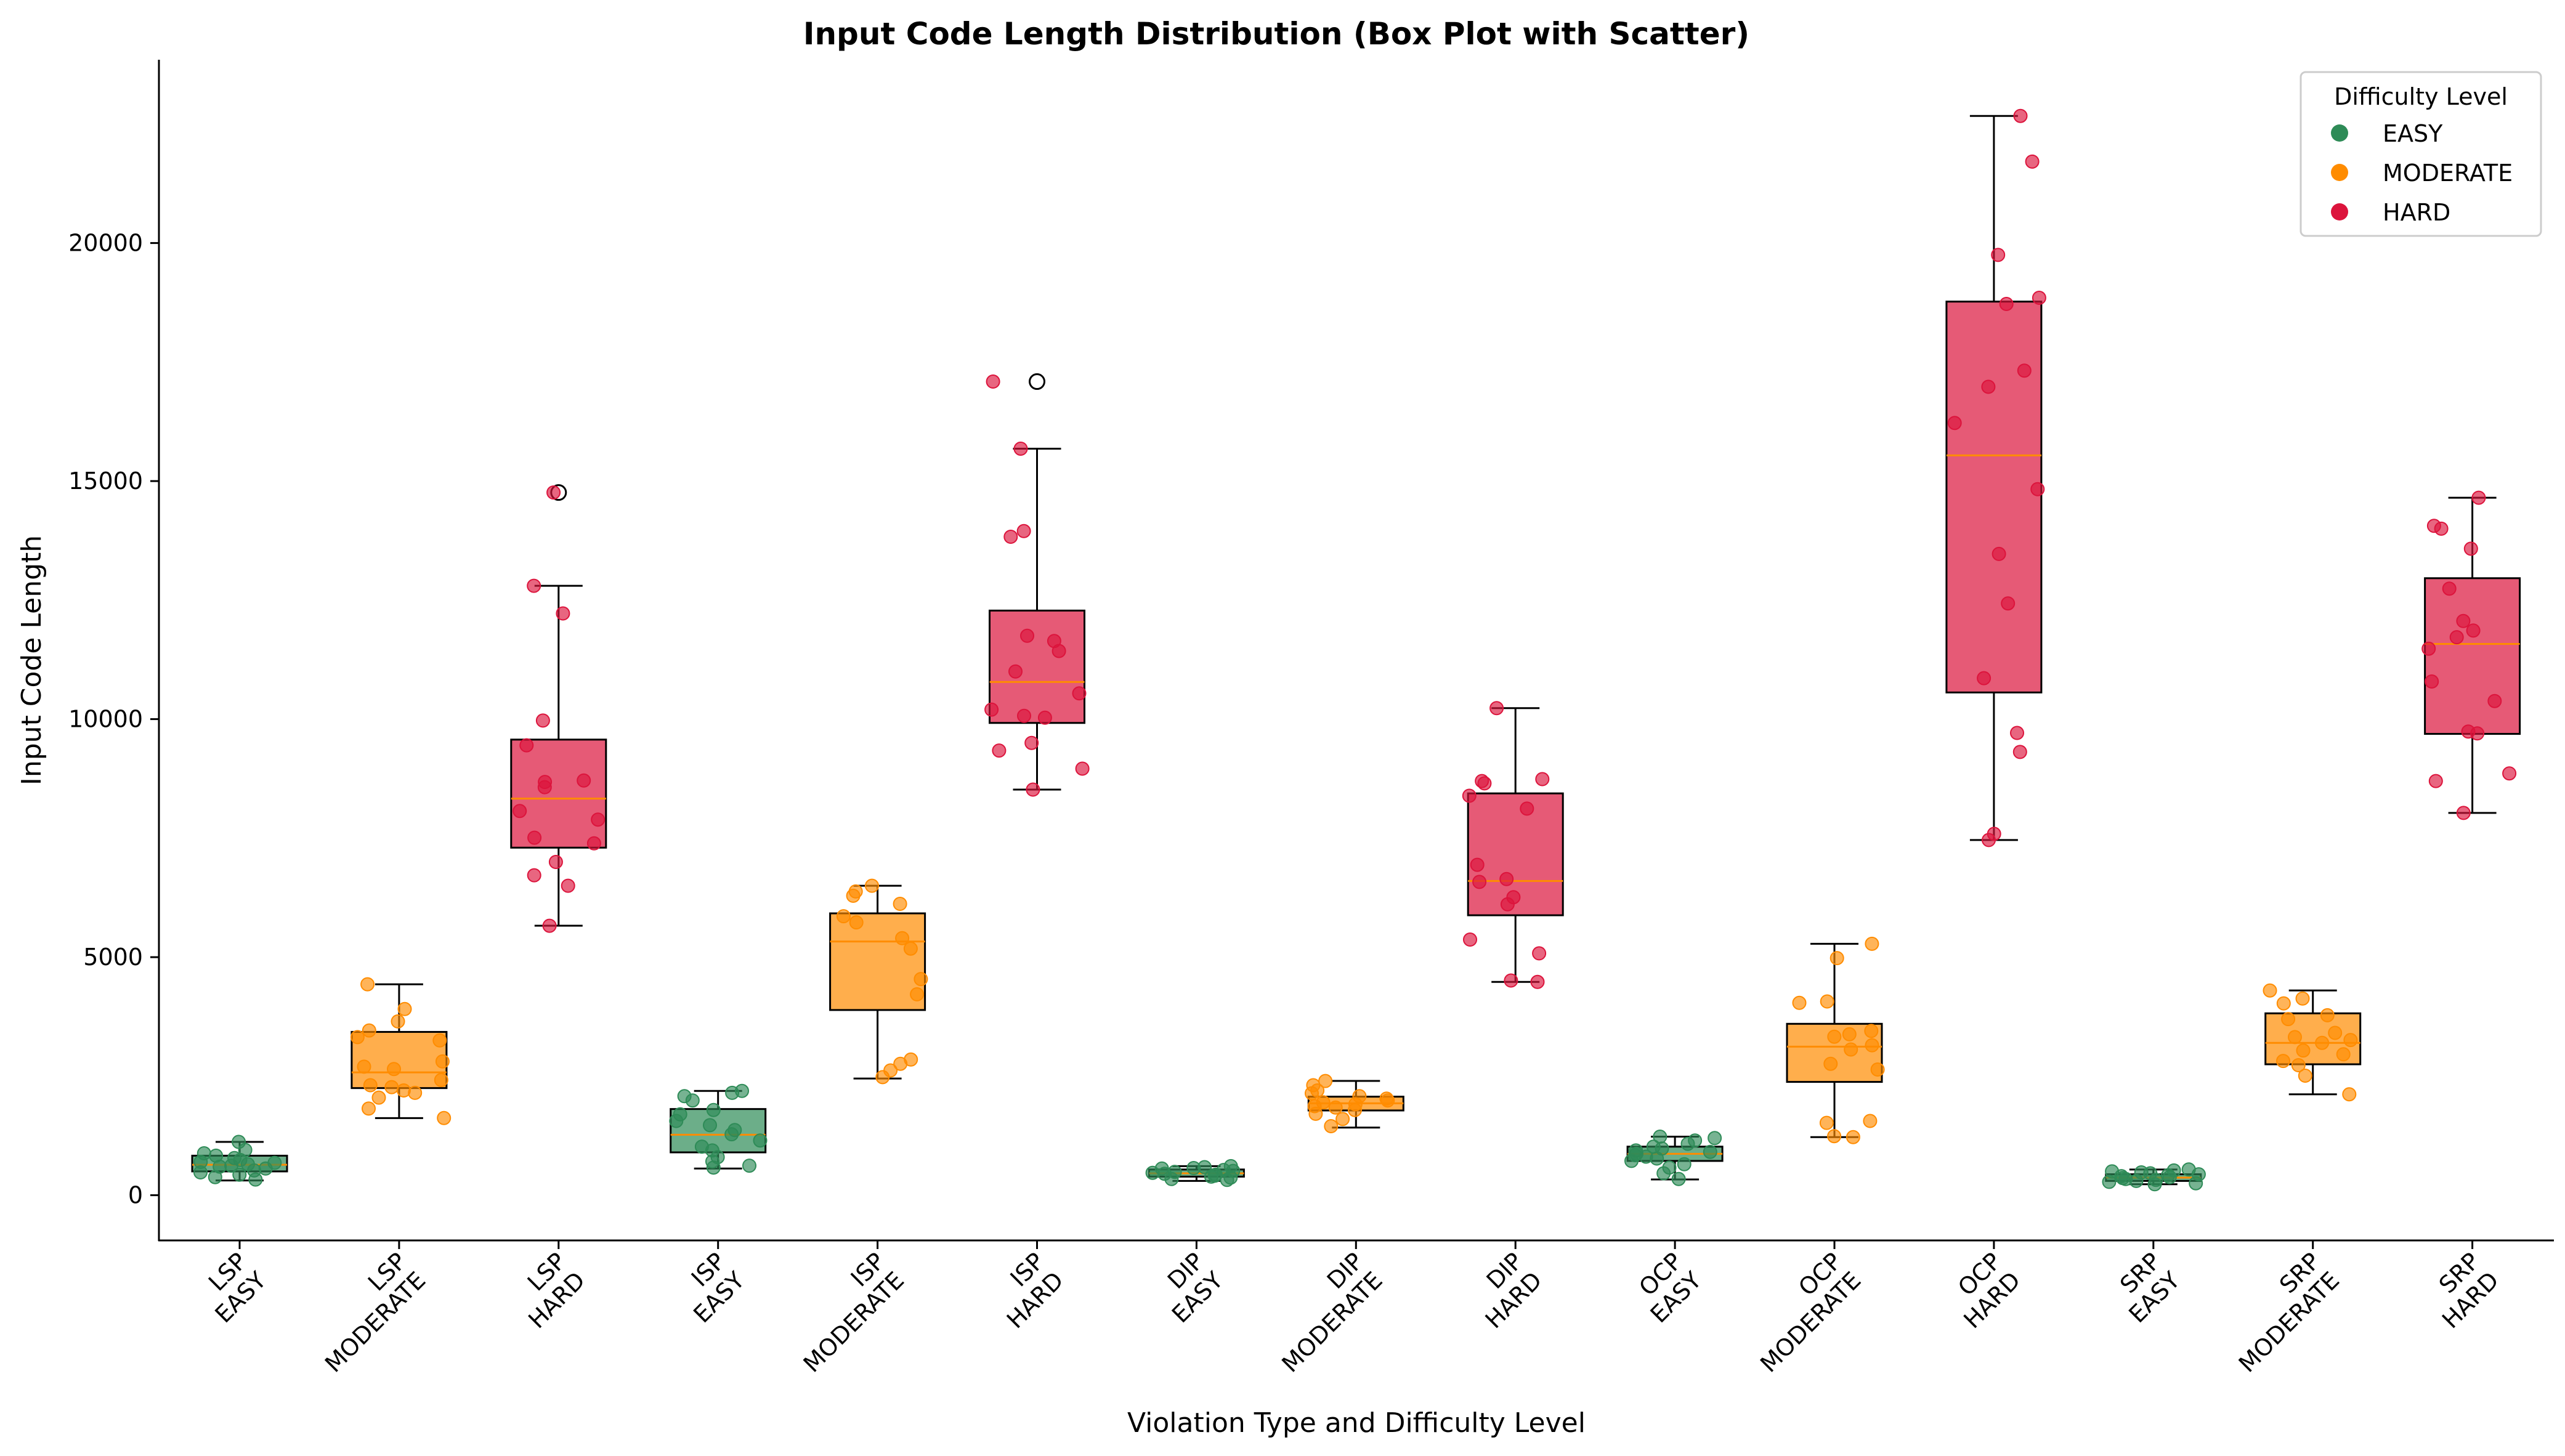  I want to click on legend-label-moderate: MODERATE, so click(2448, 173).